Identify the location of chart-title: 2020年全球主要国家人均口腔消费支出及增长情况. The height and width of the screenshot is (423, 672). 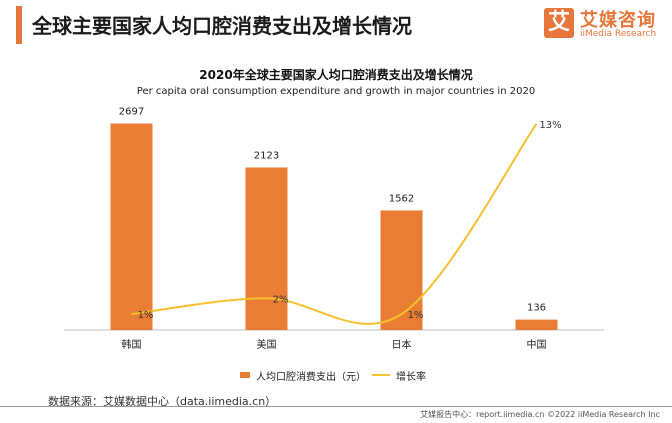
(336, 75).